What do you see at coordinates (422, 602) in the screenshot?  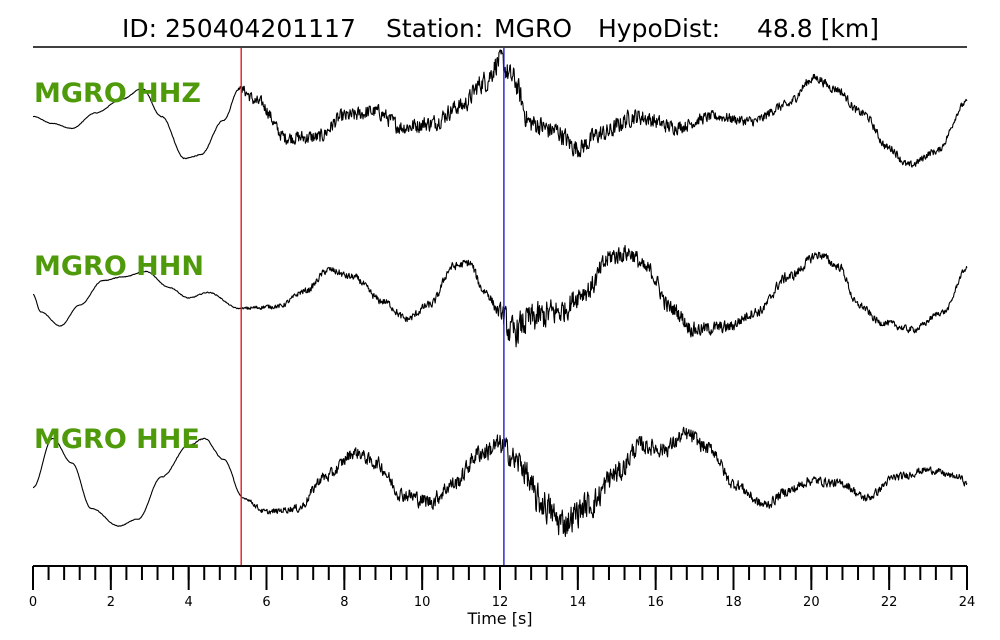 I see `tick-label: 10` at bounding box center [422, 602].